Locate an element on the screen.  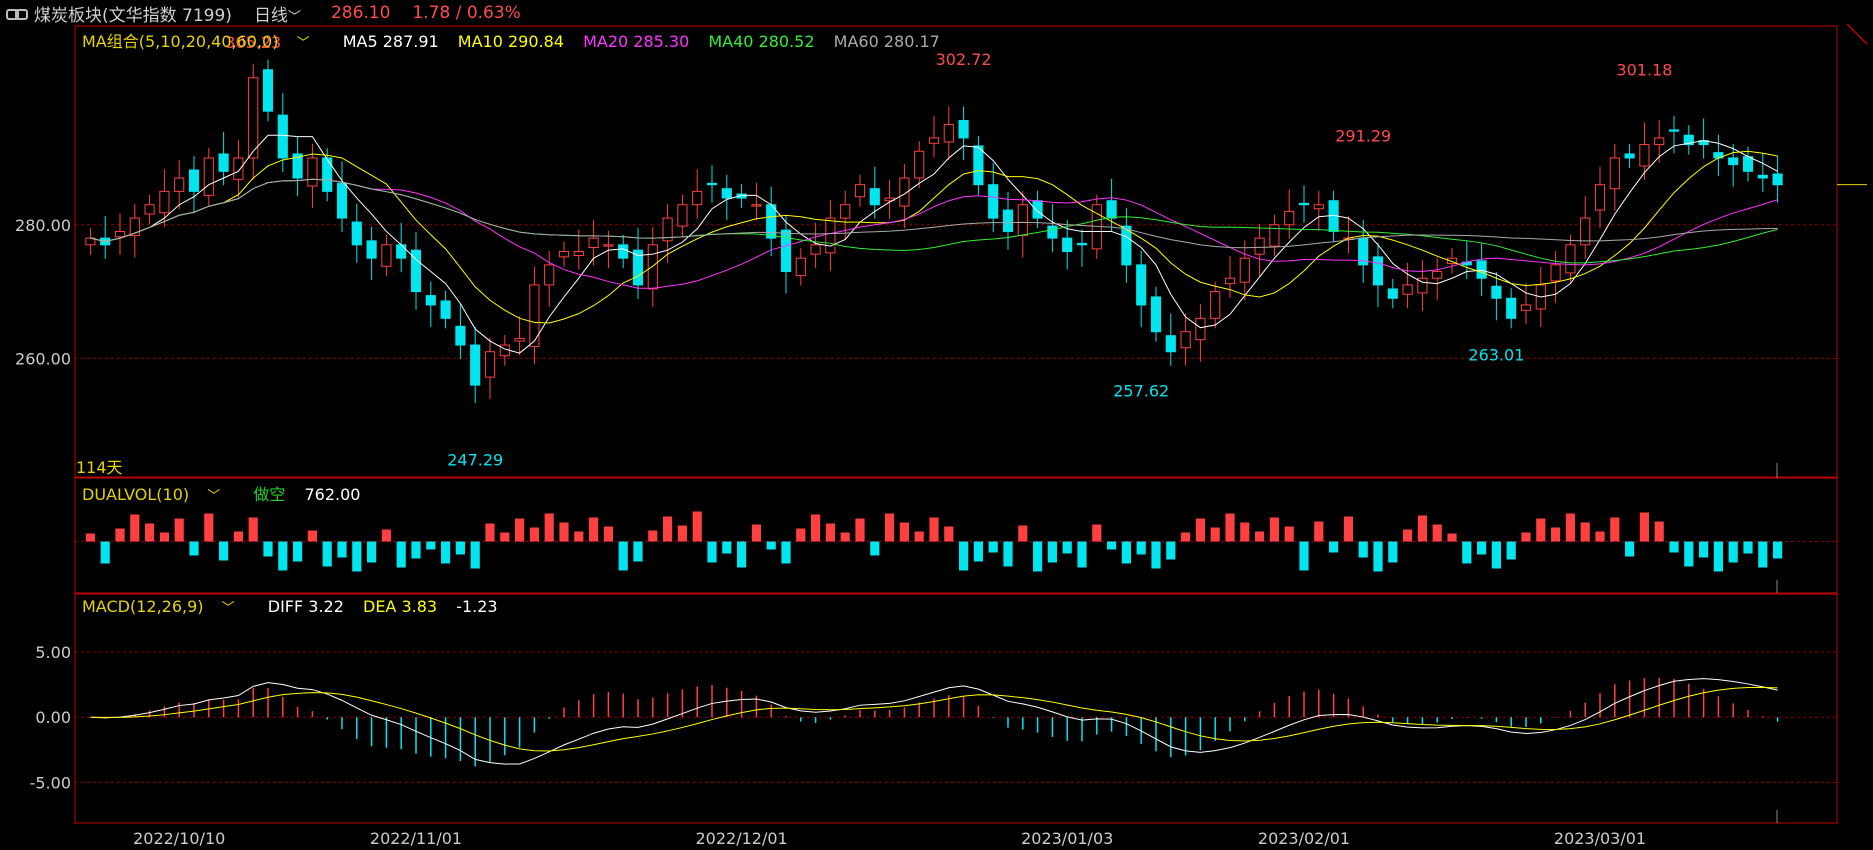
period-selector: 日线﹀ is located at coordinates (277, 15).